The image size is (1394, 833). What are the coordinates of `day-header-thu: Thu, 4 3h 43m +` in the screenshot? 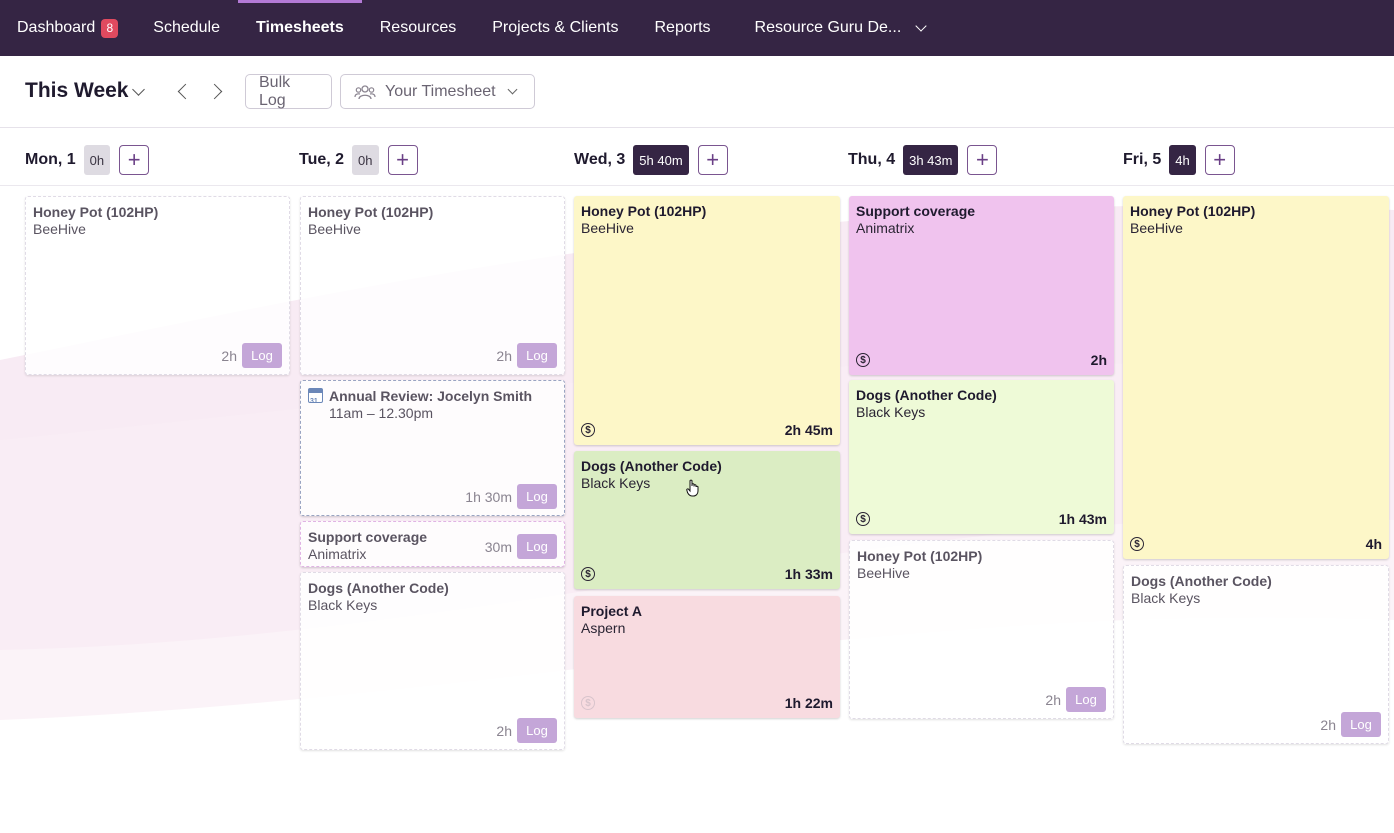 It's located at (923, 160).